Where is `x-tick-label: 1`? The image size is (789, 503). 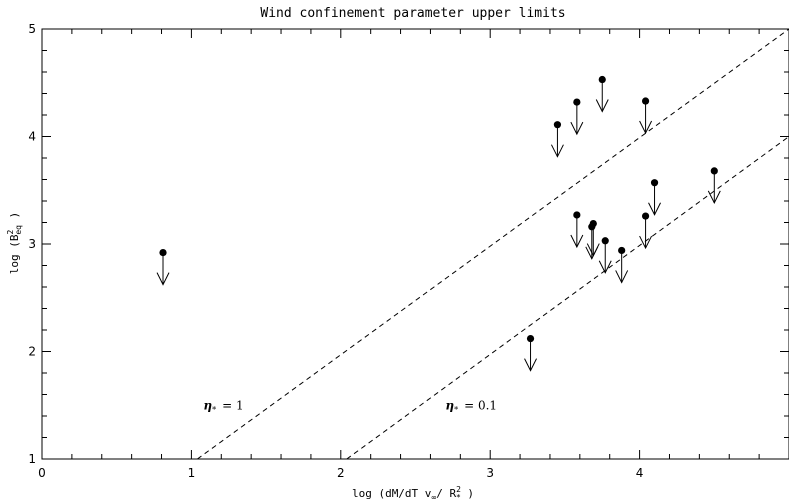
x-tick-label: 1 is located at coordinates (192, 473).